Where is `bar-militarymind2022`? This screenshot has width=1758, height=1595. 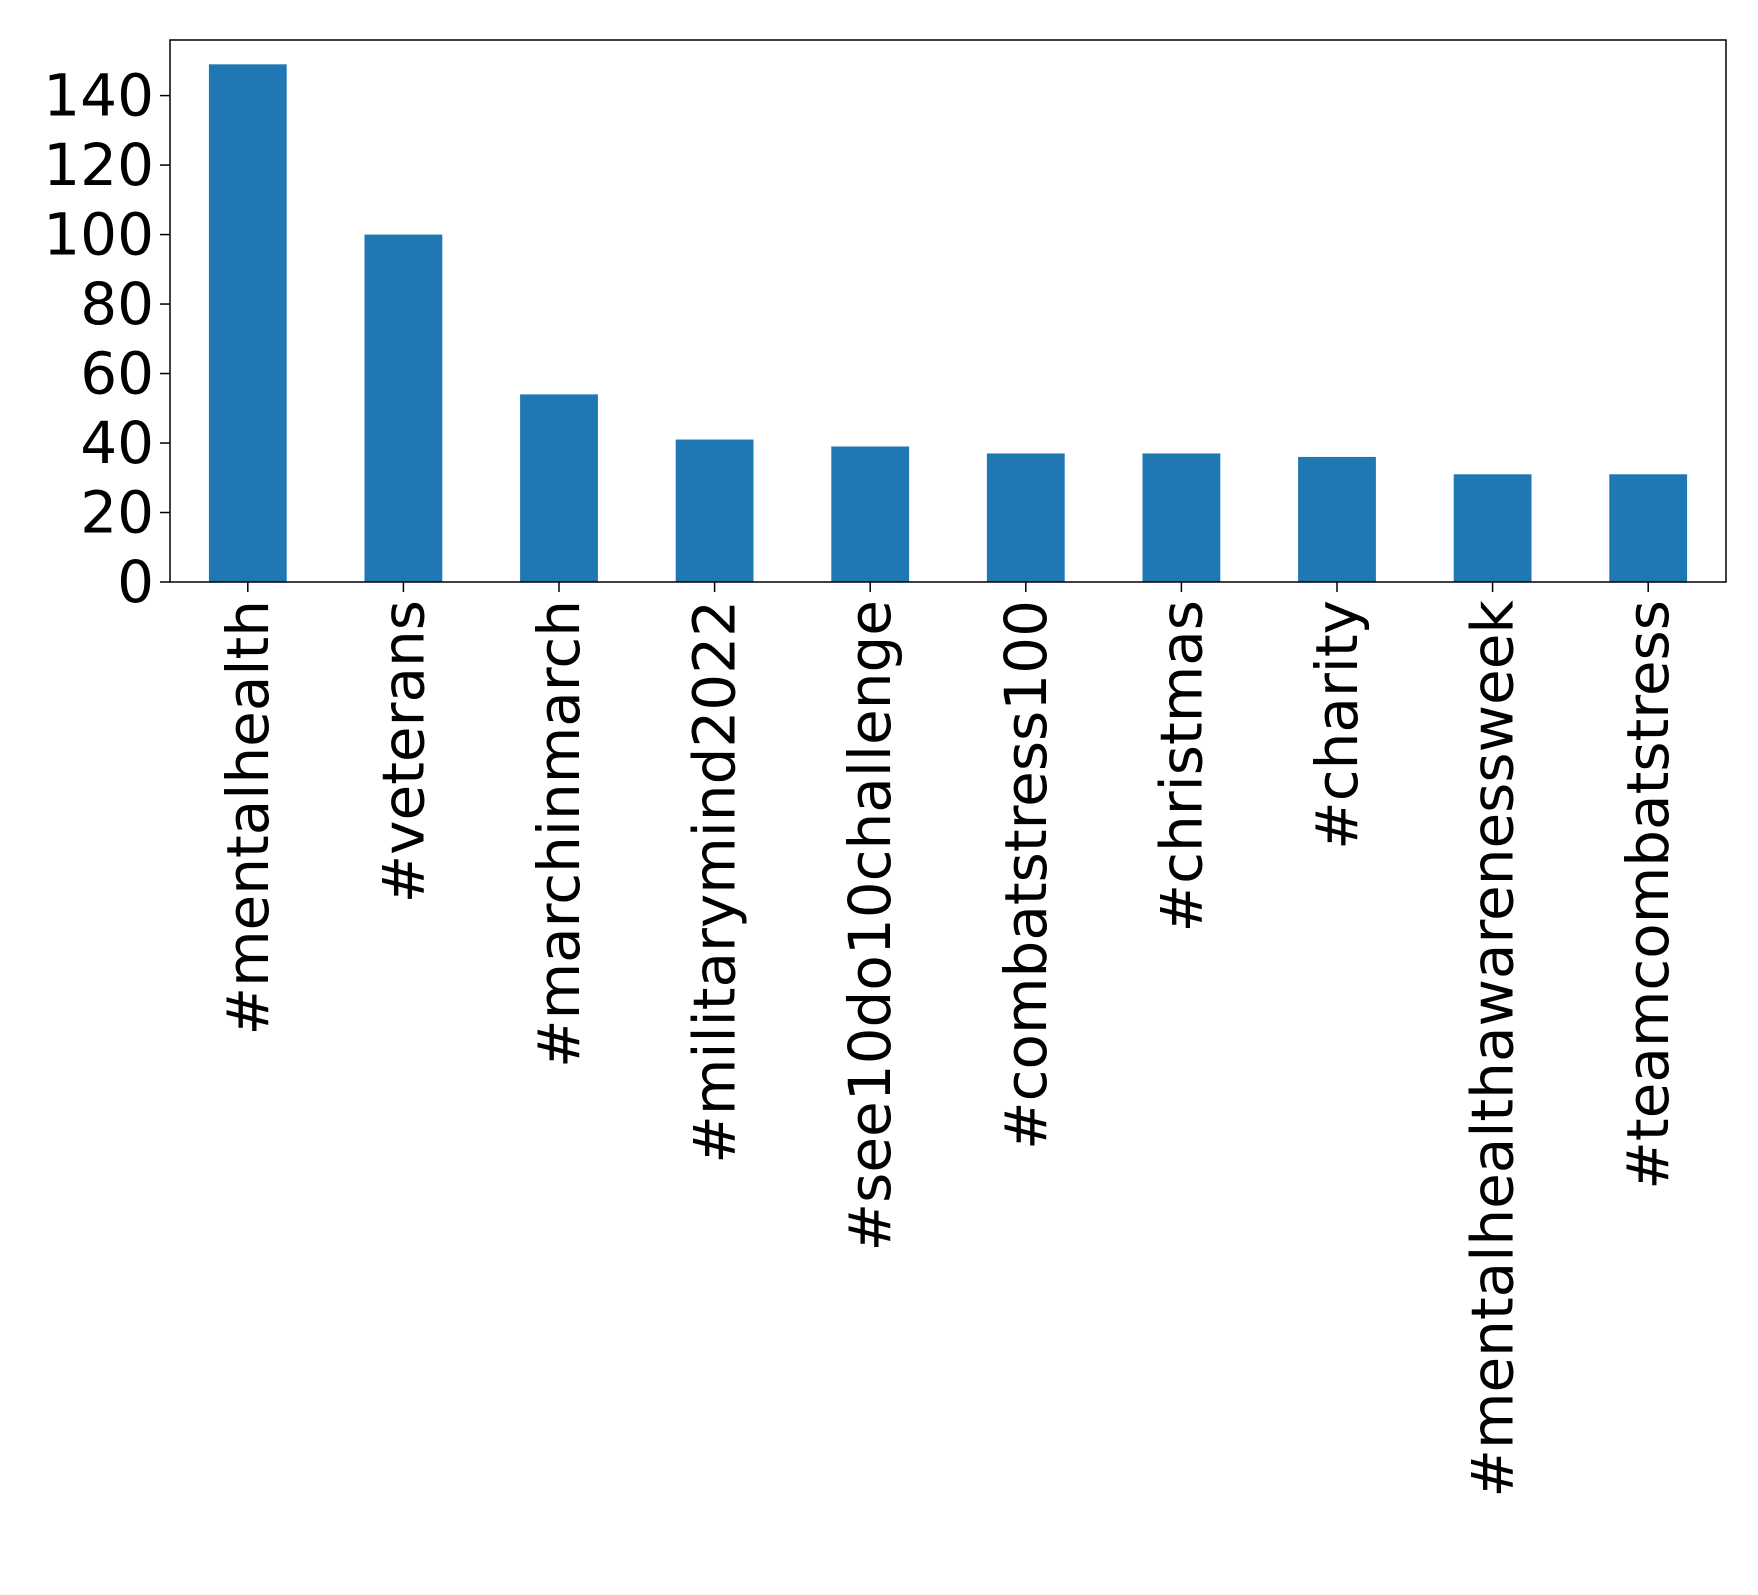 bar-militarymind2022 is located at coordinates (714, 510).